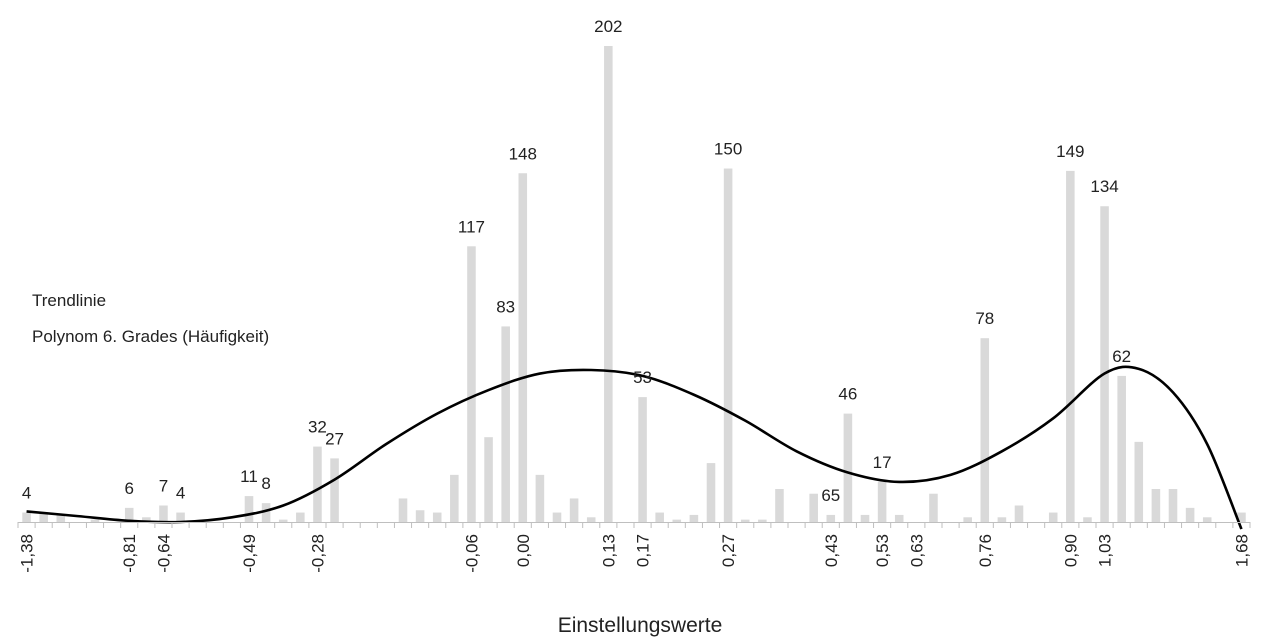  What do you see at coordinates (640, 625) in the screenshot?
I see `x-axis-title: Einstellungswerte` at bounding box center [640, 625].